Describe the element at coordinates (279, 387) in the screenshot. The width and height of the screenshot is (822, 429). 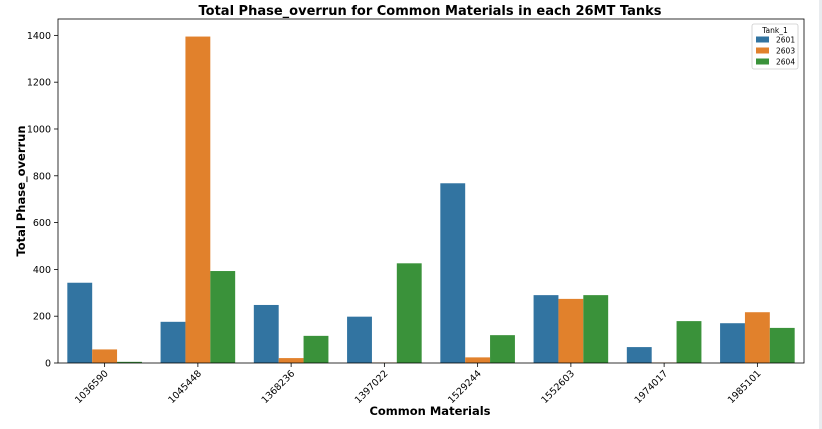
I see `x-tick-label: 1368236` at that location.